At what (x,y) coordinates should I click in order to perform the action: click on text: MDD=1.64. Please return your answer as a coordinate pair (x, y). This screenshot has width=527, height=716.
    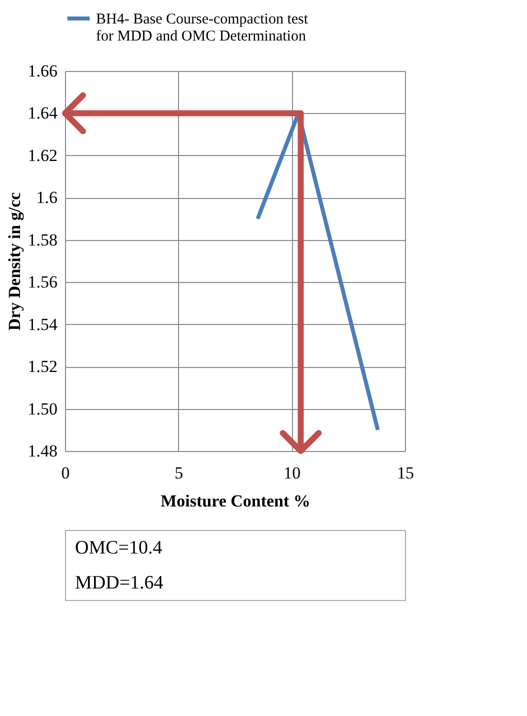
    Looking at the image, I should click on (119, 583).